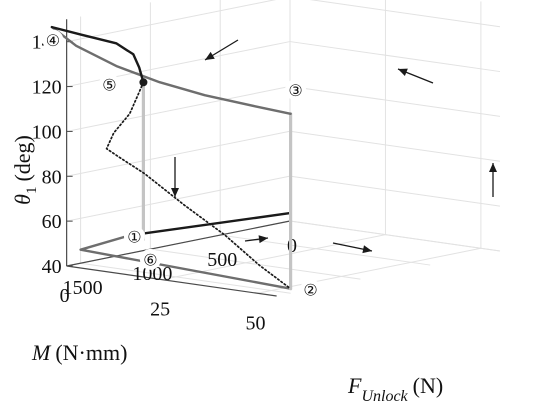 The width and height of the screenshot is (550, 417). What do you see at coordinates (52, 177) in the screenshot?
I see `z-tick-label: 80` at bounding box center [52, 177].